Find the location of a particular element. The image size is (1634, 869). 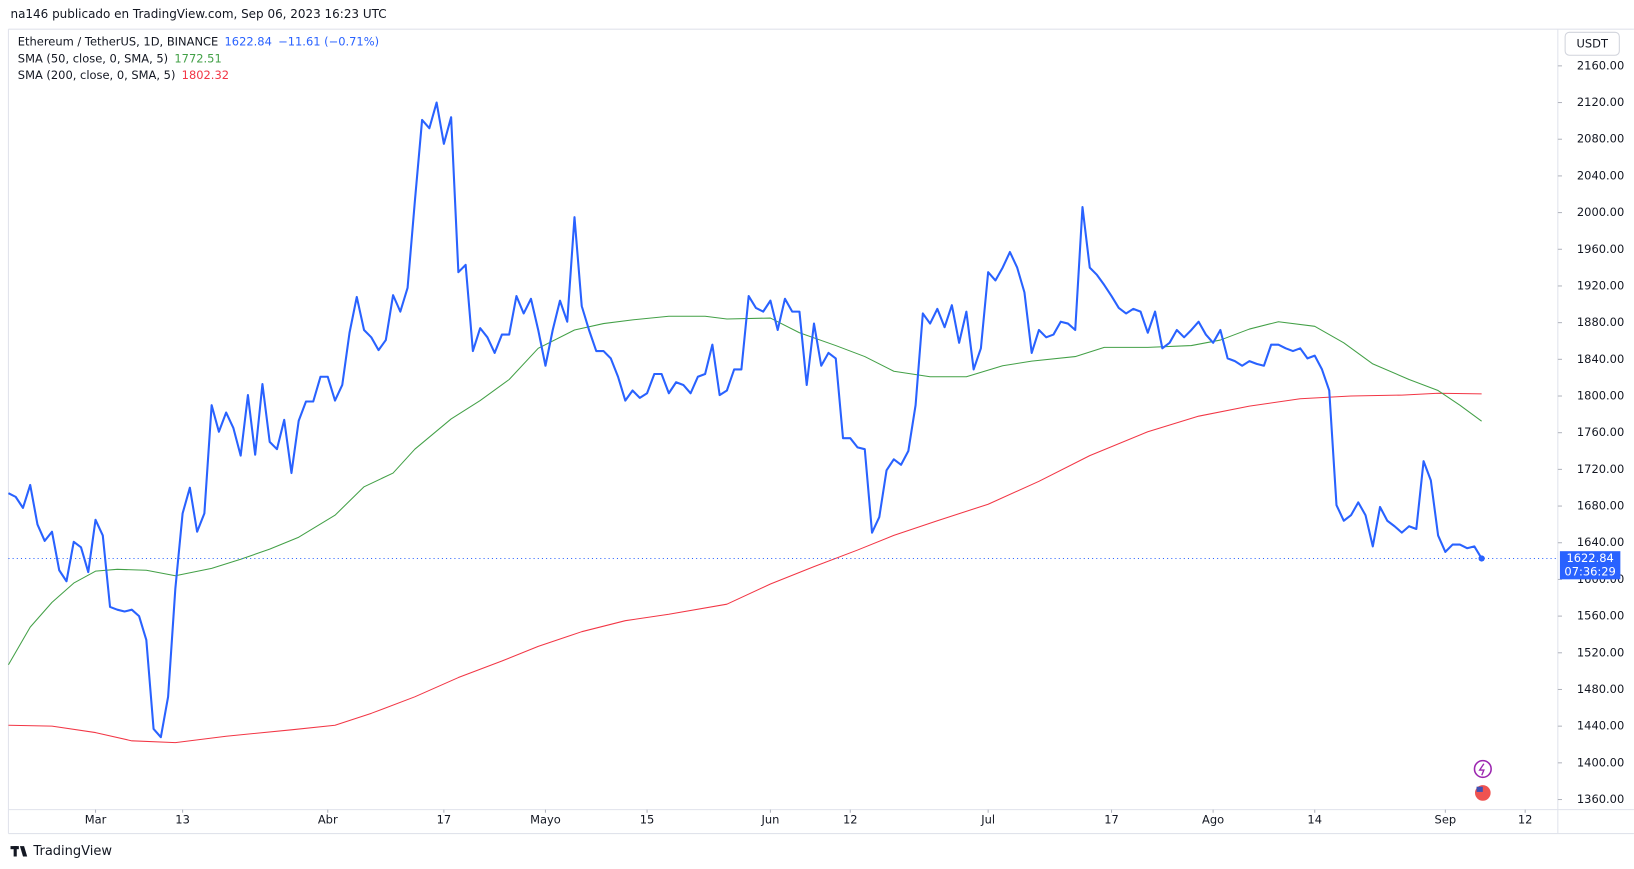

y-tick-label: 1920.00 is located at coordinates (1600, 285).